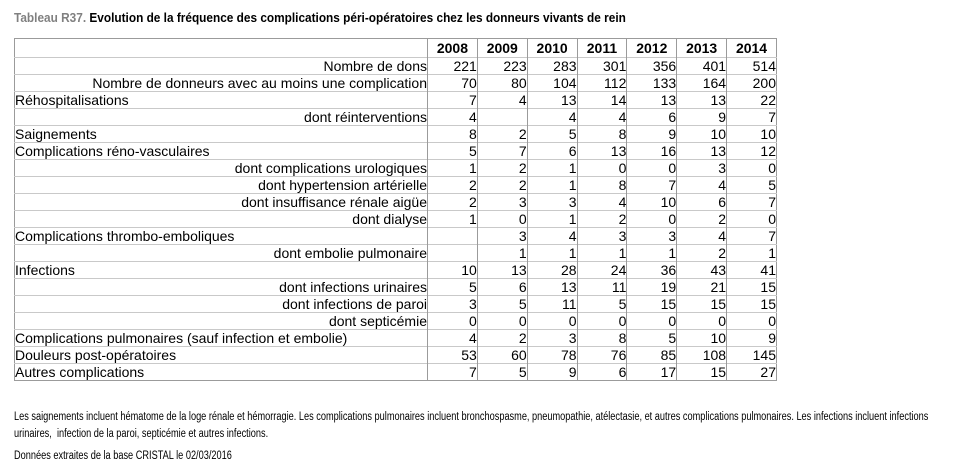  I want to click on table-row: dont infections de paroi 3 5 11 5 15 15 15, so click(395, 304).